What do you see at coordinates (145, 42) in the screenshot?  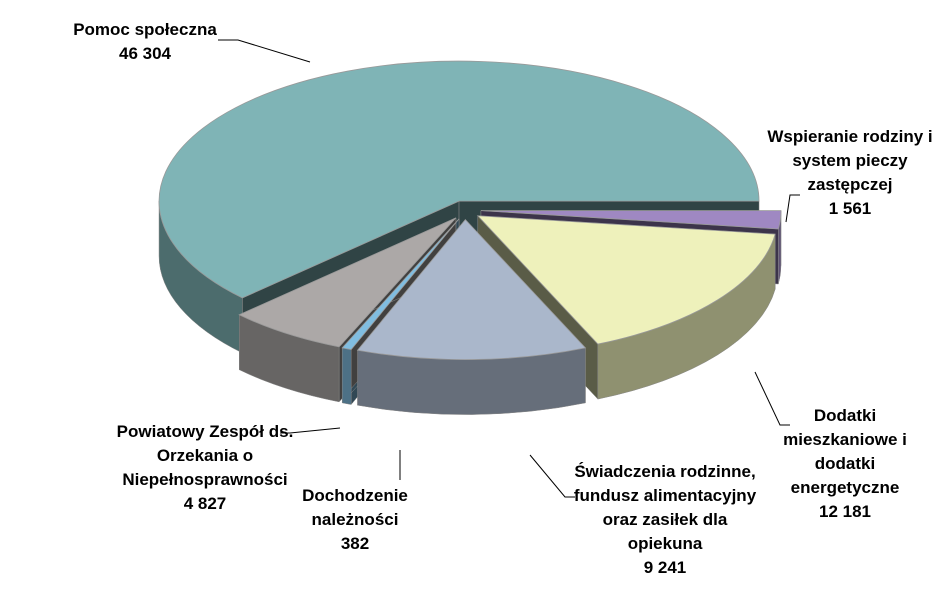 I see `slice-label: Pomoc społeczna 46 304` at bounding box center [145, 42].